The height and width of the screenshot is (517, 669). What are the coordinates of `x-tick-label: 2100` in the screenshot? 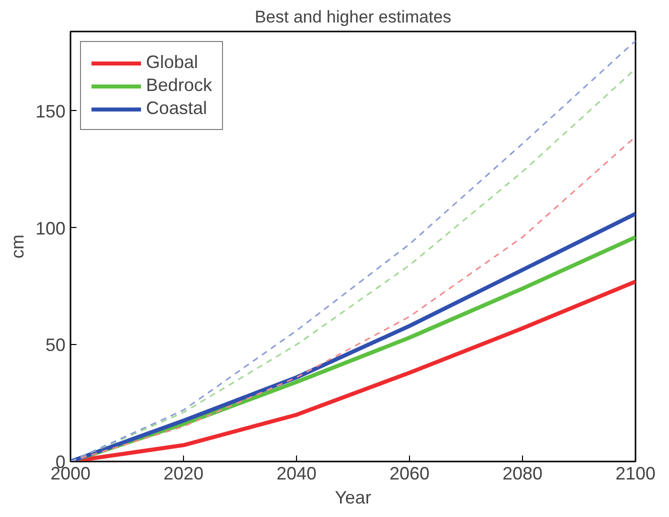 It's located at (635, 474).